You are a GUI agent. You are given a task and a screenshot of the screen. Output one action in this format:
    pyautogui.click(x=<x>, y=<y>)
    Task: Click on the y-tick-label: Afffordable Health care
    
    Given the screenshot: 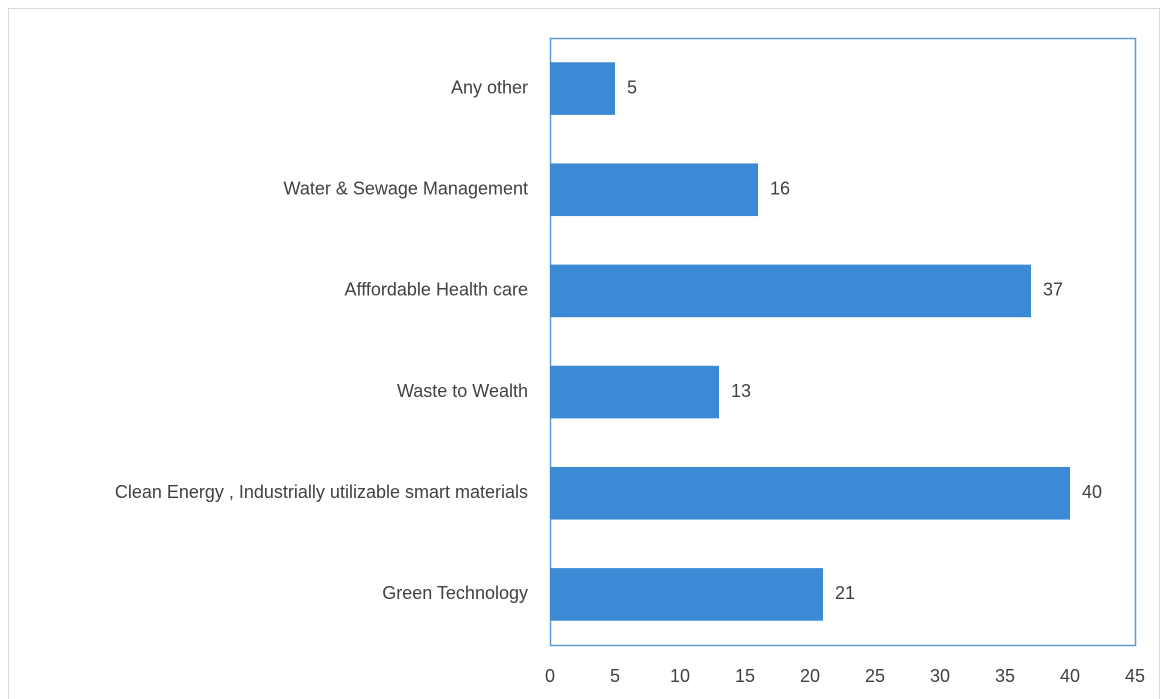 What is the action you would take?
    pyautogui.click(x=436, y=290)
    